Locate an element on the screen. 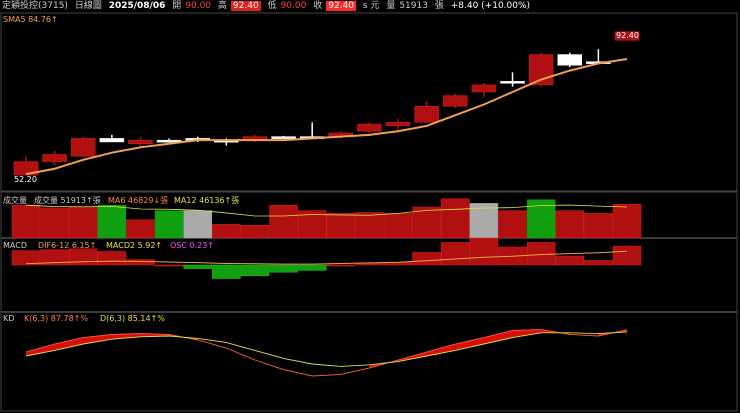 Image resolution: width=740 pixels, height=413 pixels. kd-d-label: D(6,3) 85.14↑% is located at coordinates (132, 318).